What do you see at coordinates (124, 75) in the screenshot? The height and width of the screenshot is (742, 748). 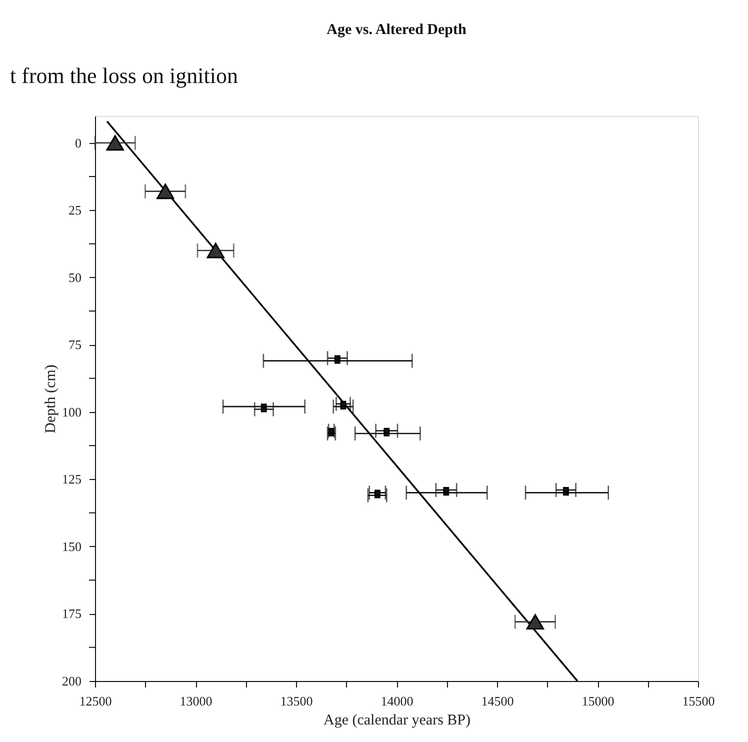 I see `text: t from the loss on ignition` at bounding box center [124, 75].